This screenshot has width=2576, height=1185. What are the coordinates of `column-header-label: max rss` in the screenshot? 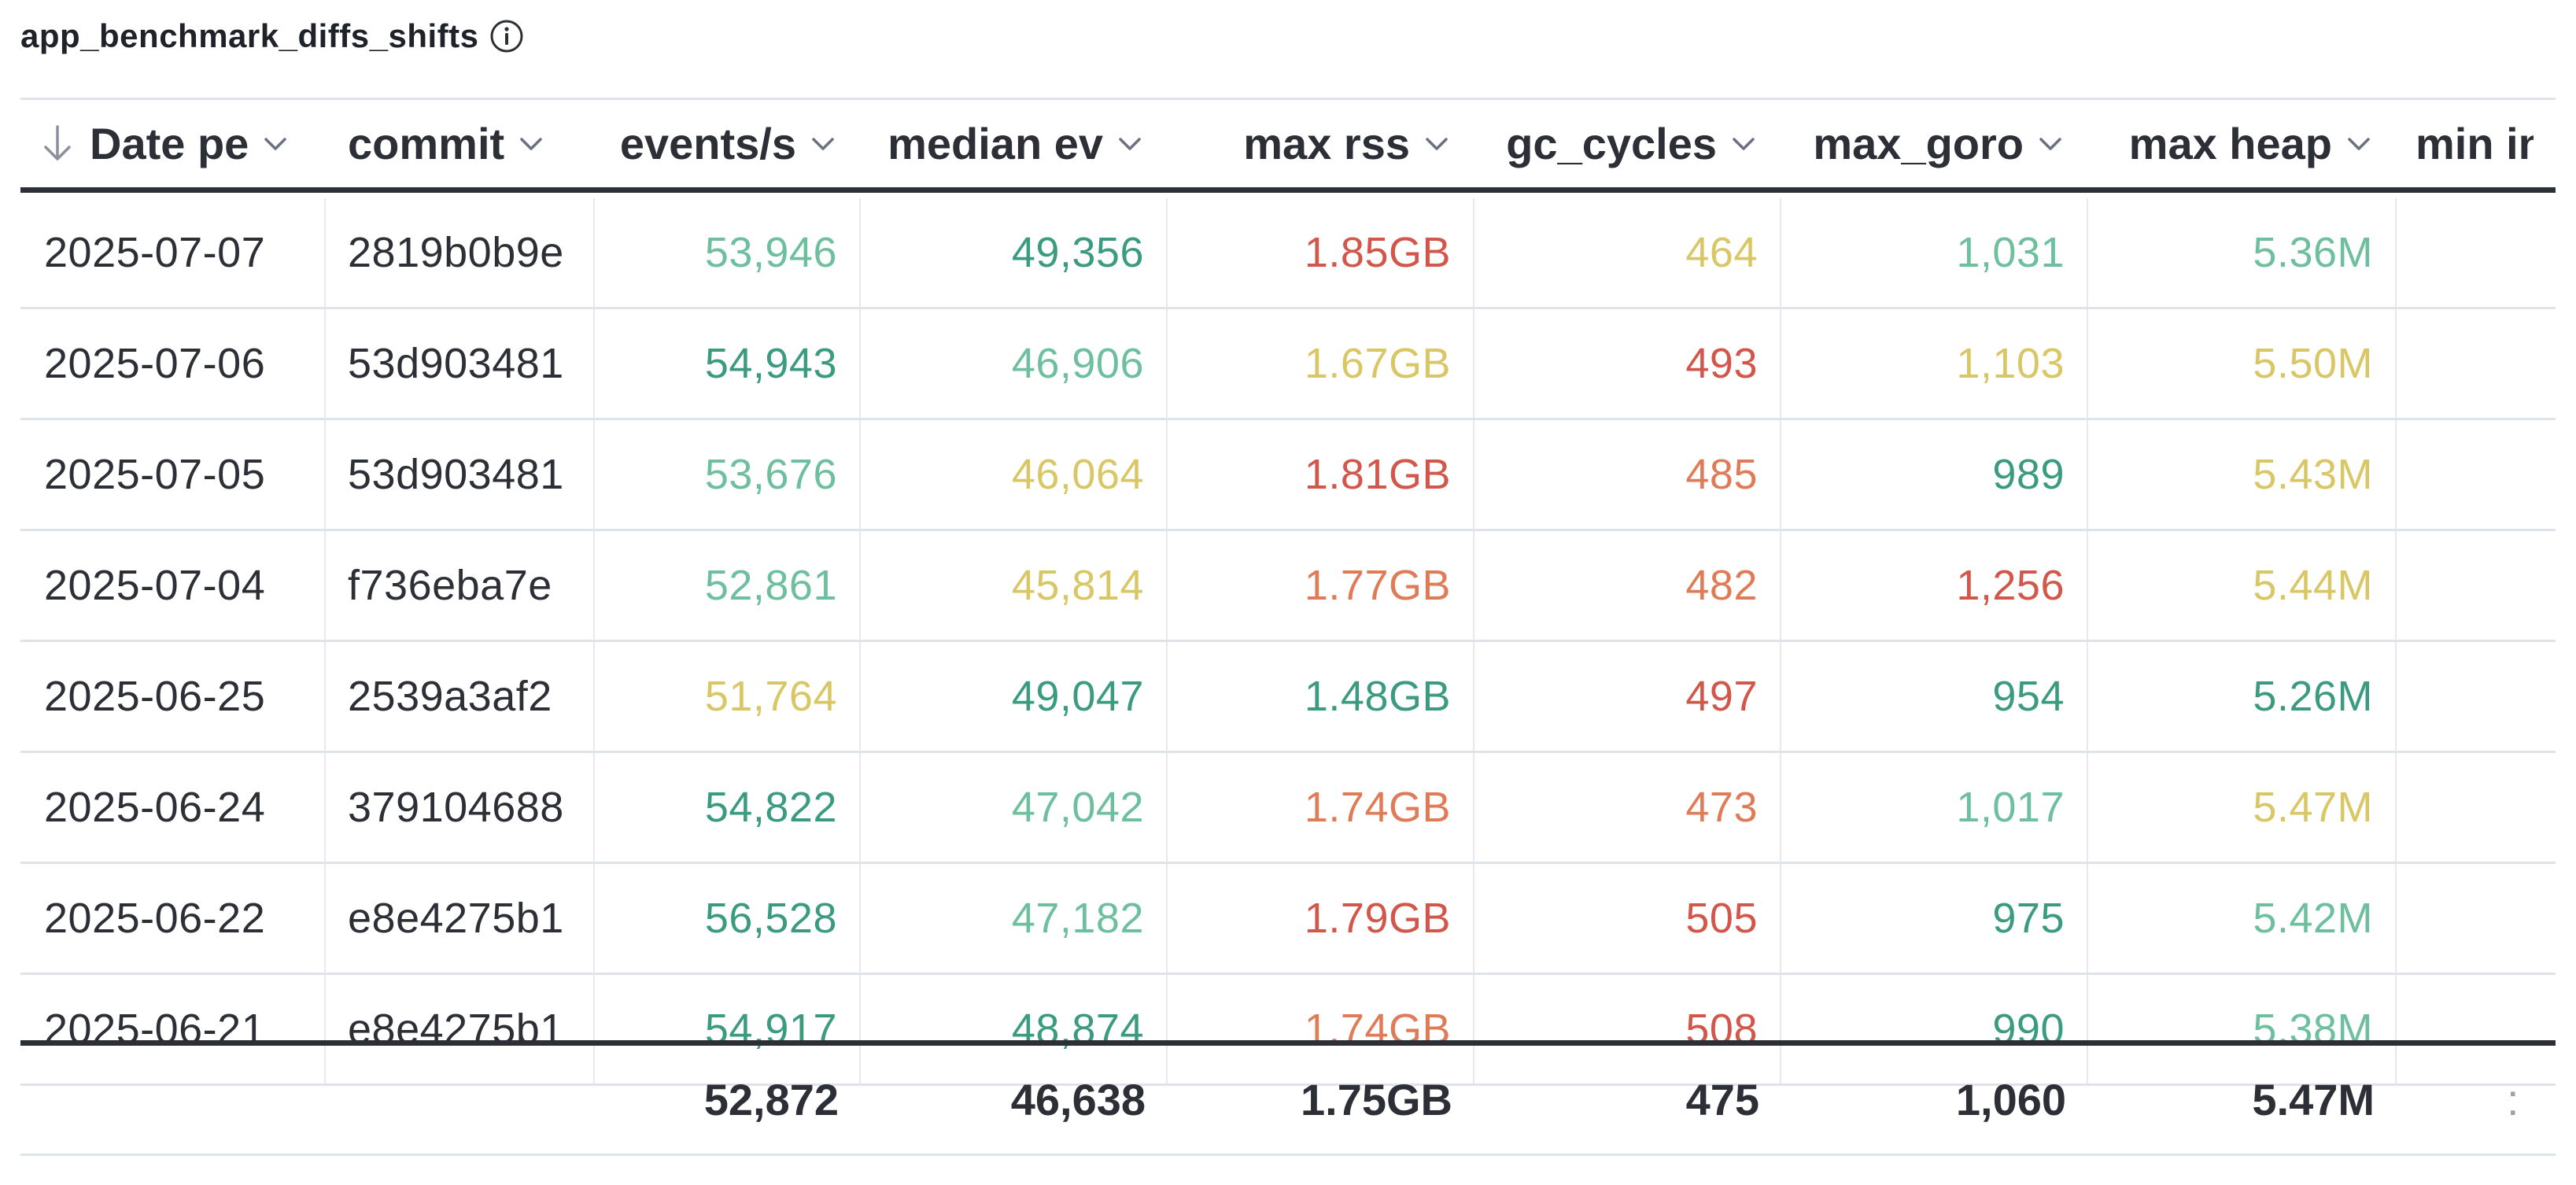 It's located at (1326, 143).